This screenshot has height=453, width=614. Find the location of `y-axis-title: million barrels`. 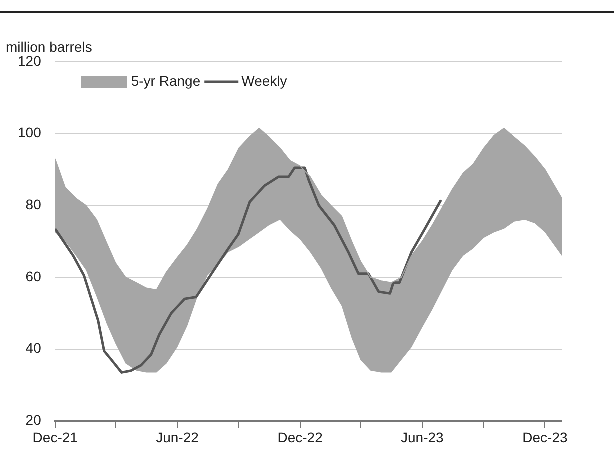

y-axis-title: million barrels is located at coordinates (49, 47).